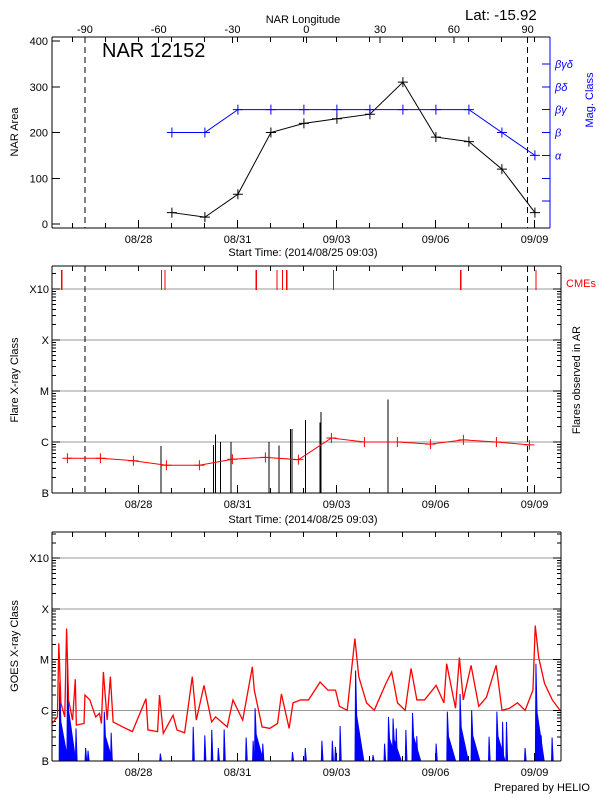  I want to click on y-tick-label: 100, so click(39, 179).